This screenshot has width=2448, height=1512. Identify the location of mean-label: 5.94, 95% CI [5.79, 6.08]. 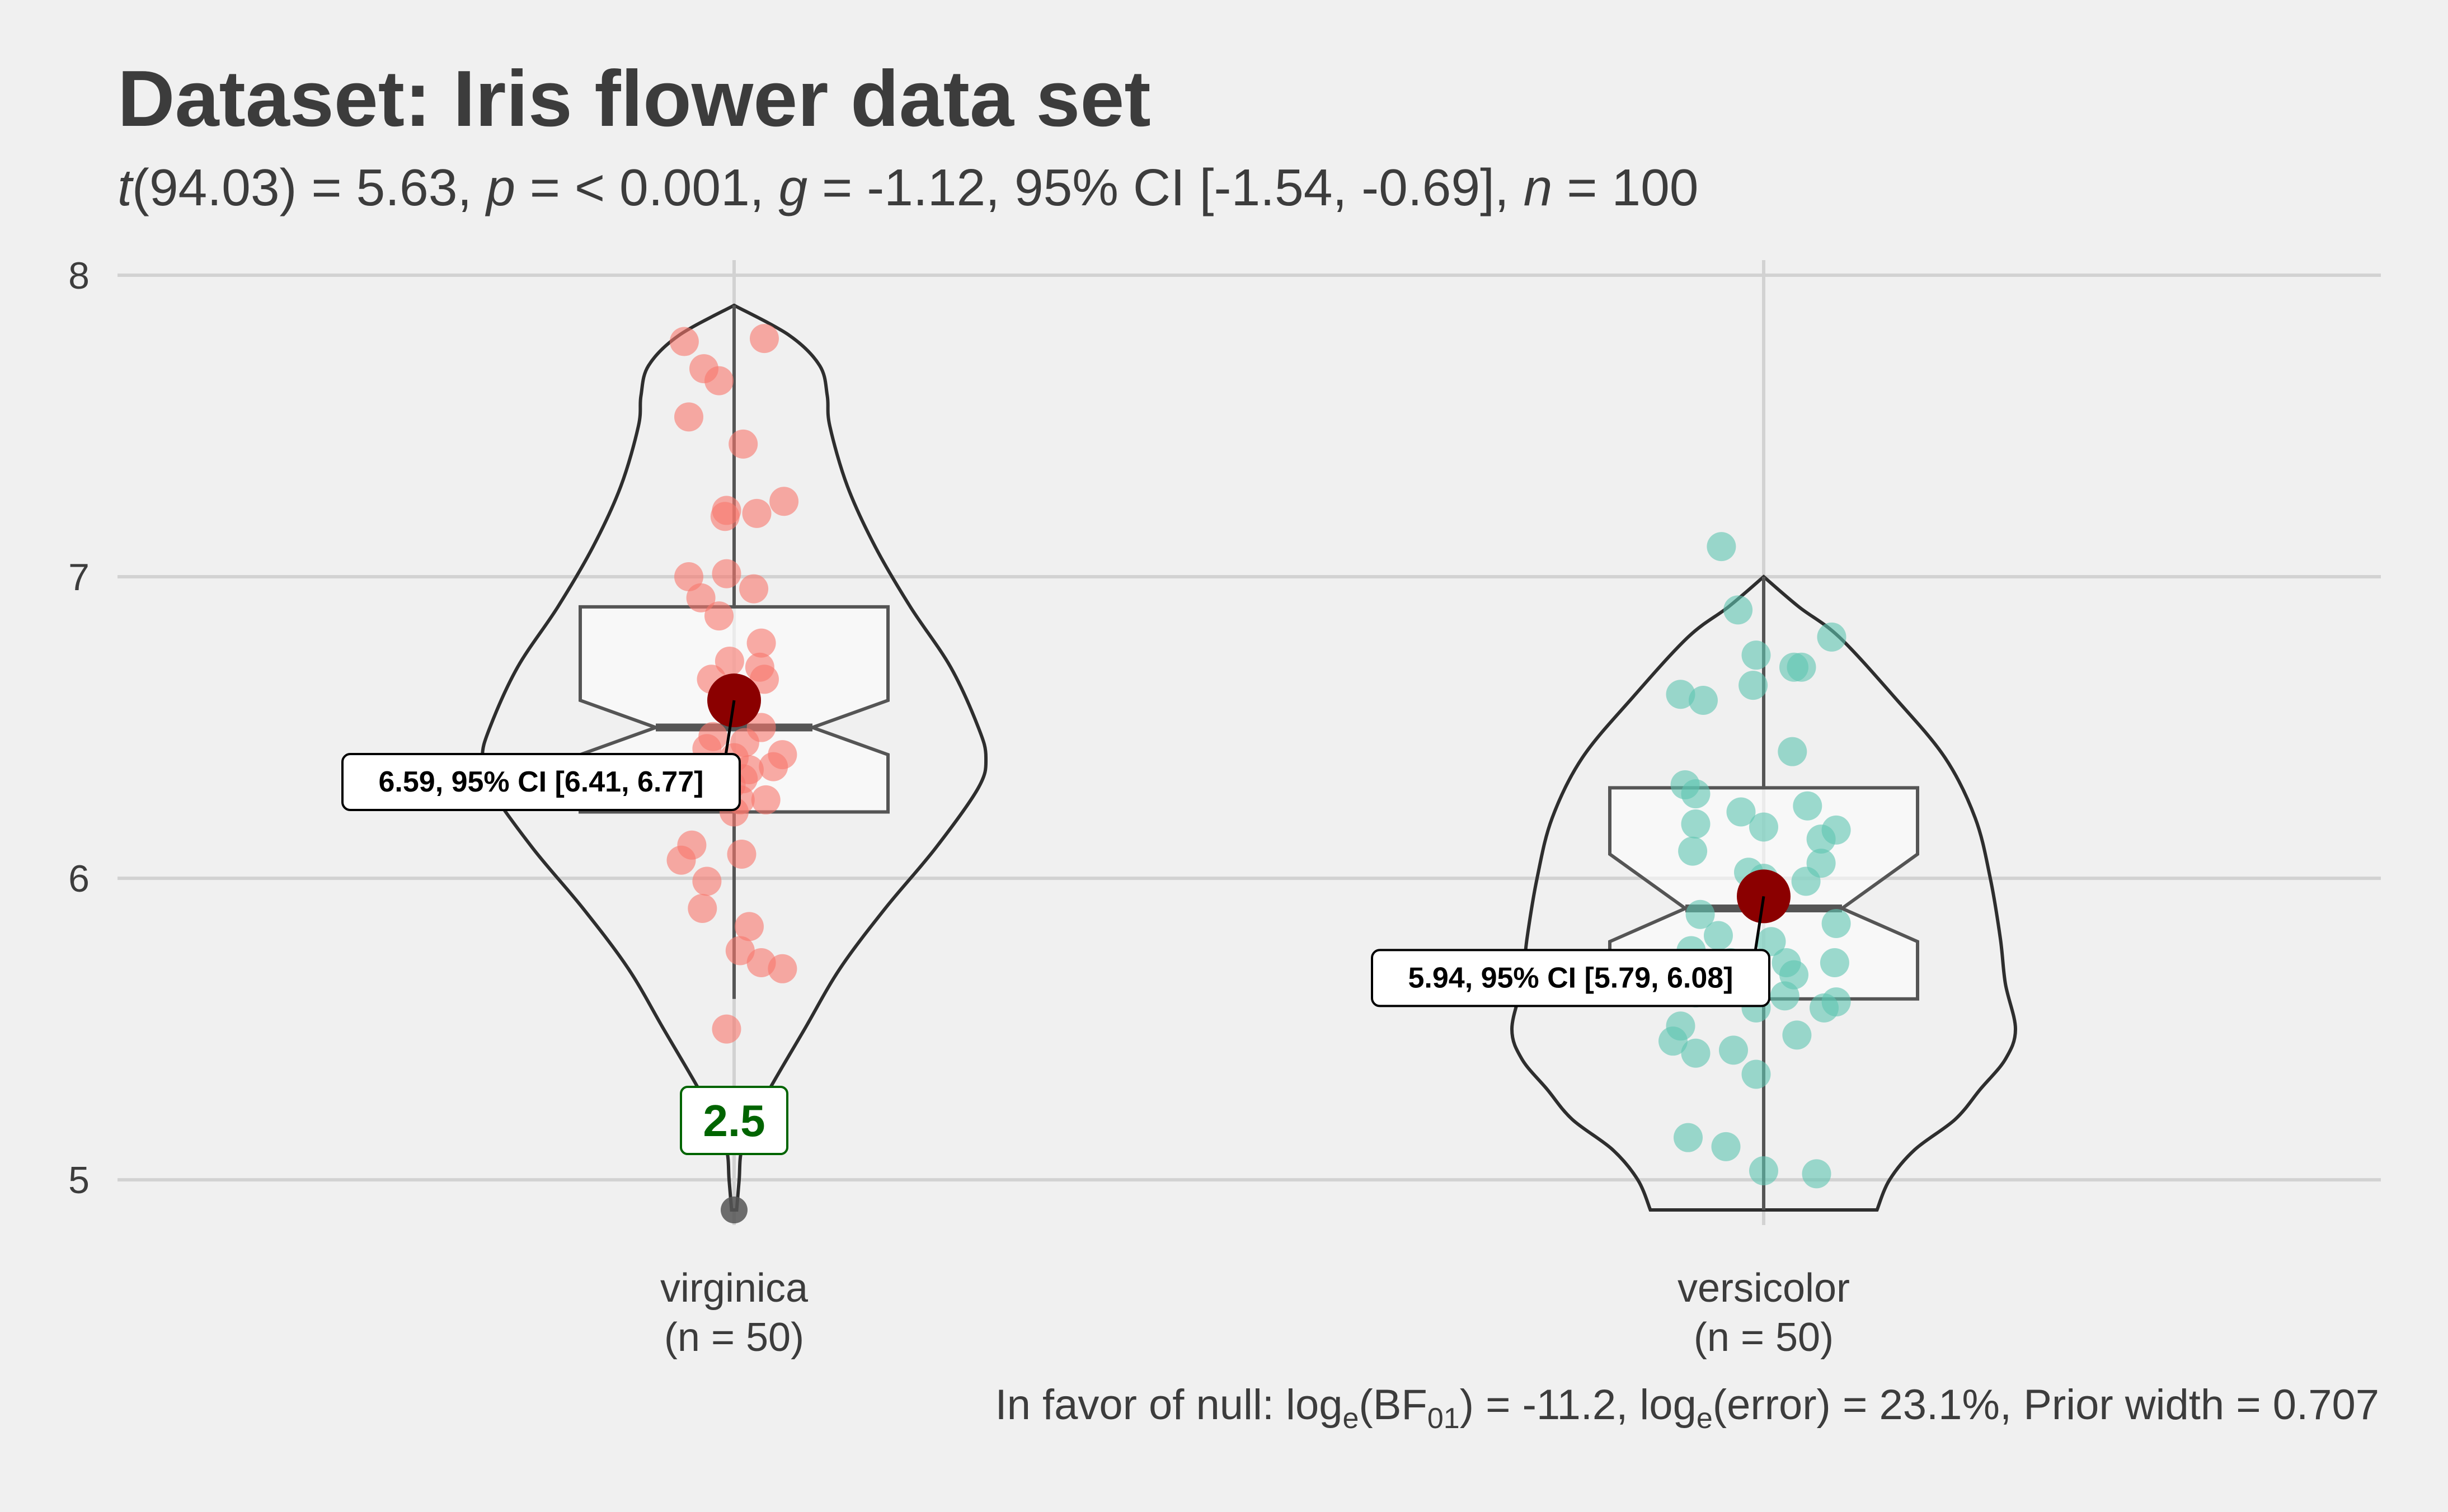
(1570, 978).